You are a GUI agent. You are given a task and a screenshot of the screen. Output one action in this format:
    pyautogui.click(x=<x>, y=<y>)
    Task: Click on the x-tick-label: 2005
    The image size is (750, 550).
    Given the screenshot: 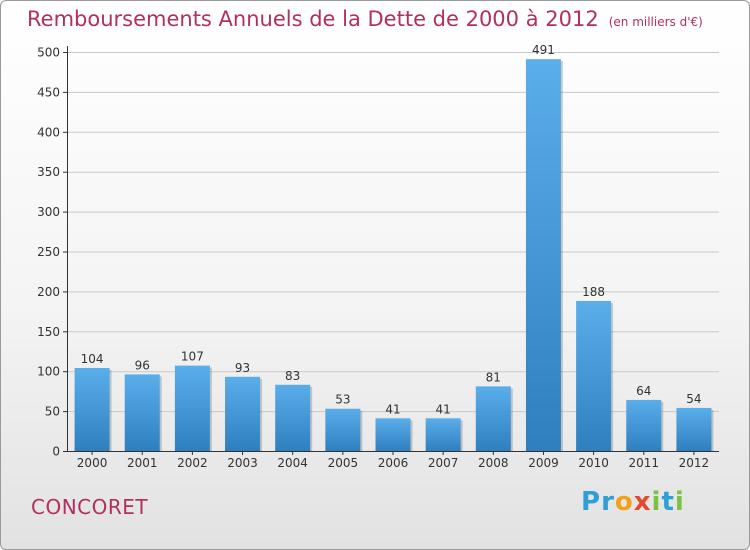 What is the action you would take?
    pyautogui.click(x=343, y=463)
    